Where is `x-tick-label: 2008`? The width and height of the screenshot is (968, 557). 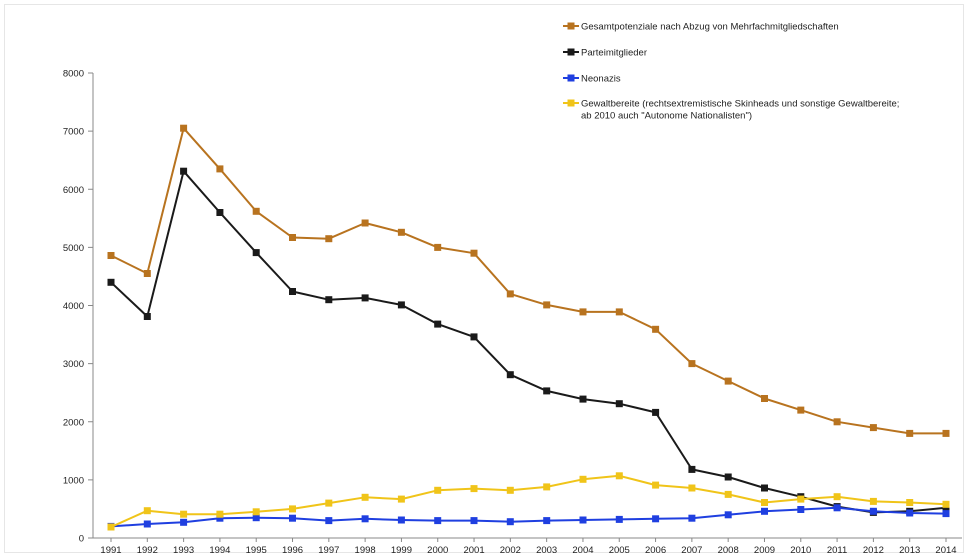 x-tick-label: 2008 is located at coordinates (728, 550).